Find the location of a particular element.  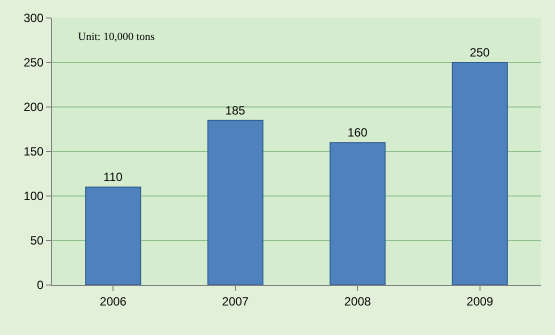

x-tick-label: 2006 is located at coordinates (113, 301).